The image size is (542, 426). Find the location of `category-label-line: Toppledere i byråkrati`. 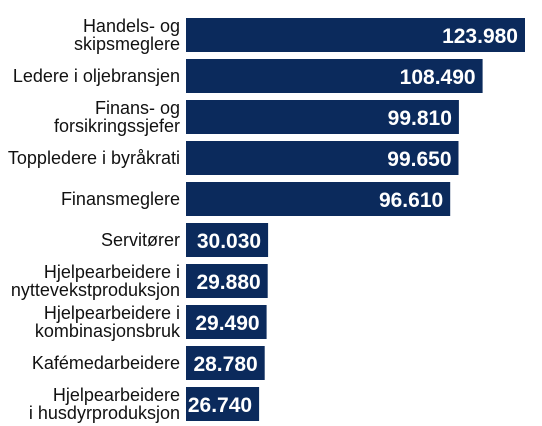

category-label-line: Toppledere i byråkrati is located at coordinates (94, 158).